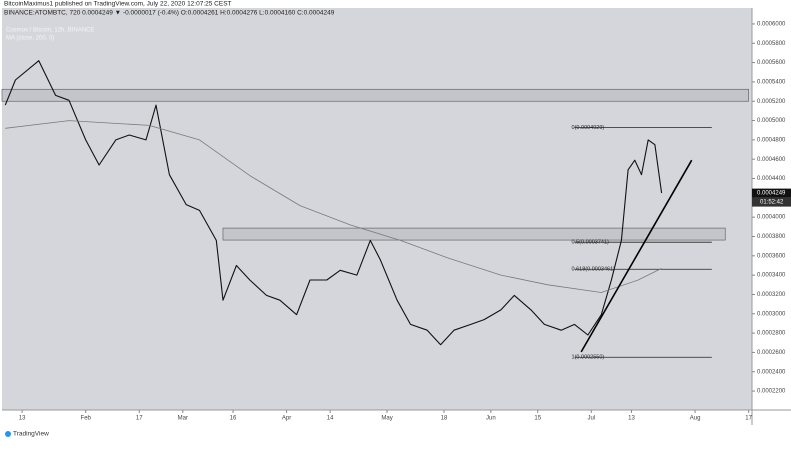 This screenshot has height=451, width=791. What do you see at coordinates (771, 160) in the screenshot?
I see `y-tick-label: 0.0004600` at bounding box center [771, 160].